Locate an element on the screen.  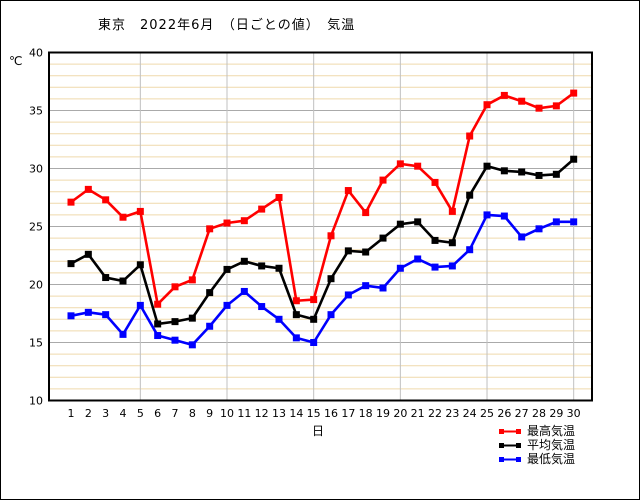
x-axis-tick-label: 29 is located at coordinates (556, 413).